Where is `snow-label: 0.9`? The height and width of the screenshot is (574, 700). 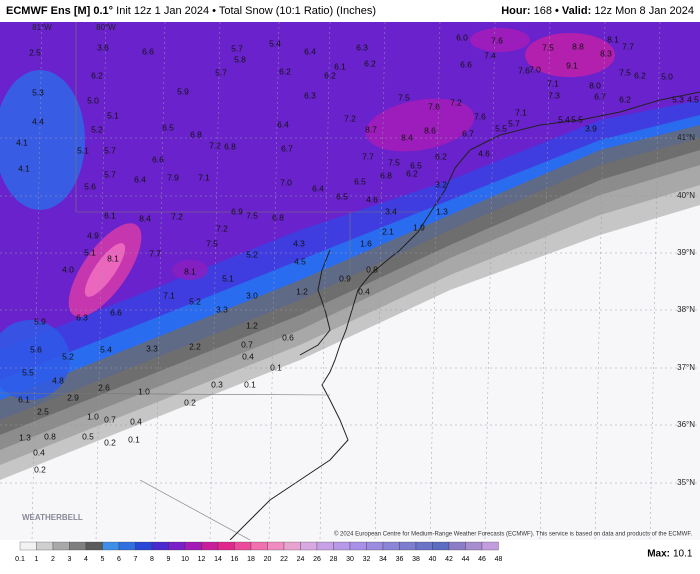 snow-label: 0.9 is located at coordinates (345, 278).